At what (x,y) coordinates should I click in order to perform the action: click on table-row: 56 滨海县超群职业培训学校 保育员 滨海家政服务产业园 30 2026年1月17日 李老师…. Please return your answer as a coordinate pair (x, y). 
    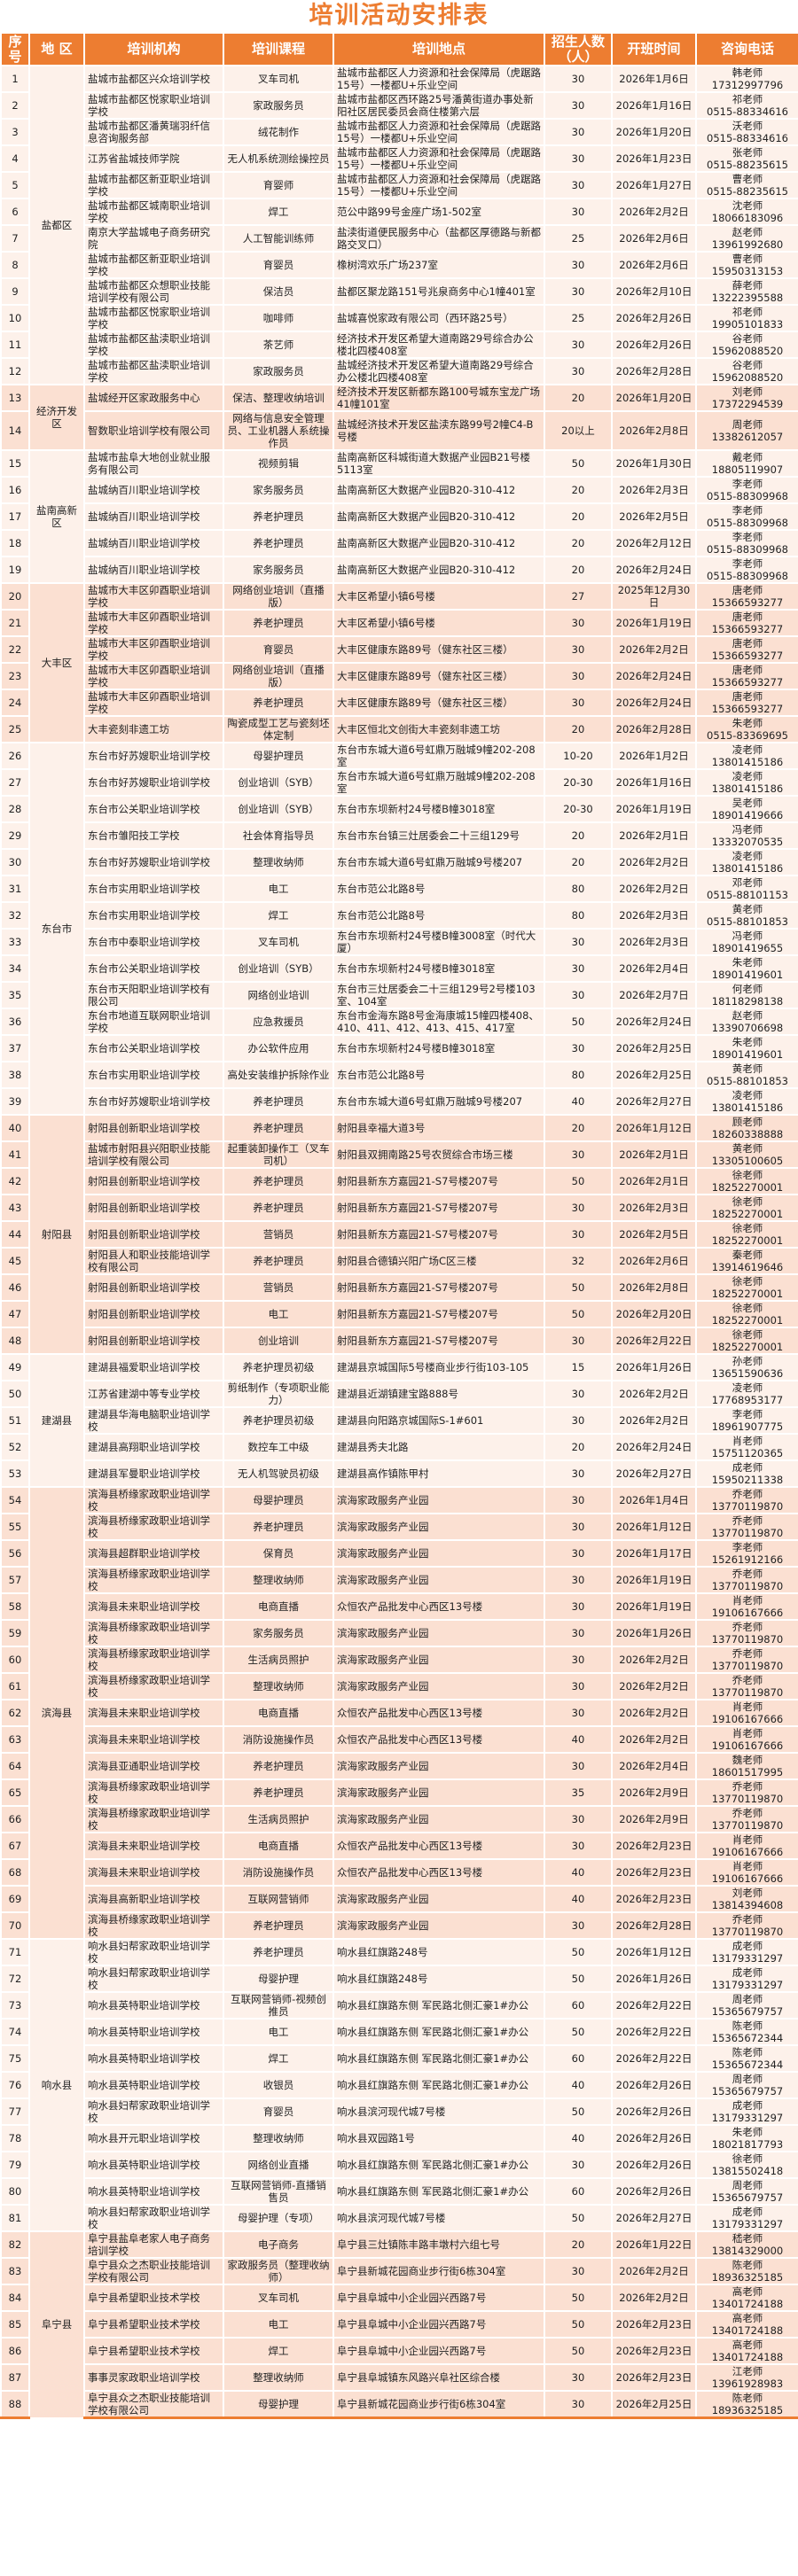
    Looking at the image, I should click on (399, 1553).